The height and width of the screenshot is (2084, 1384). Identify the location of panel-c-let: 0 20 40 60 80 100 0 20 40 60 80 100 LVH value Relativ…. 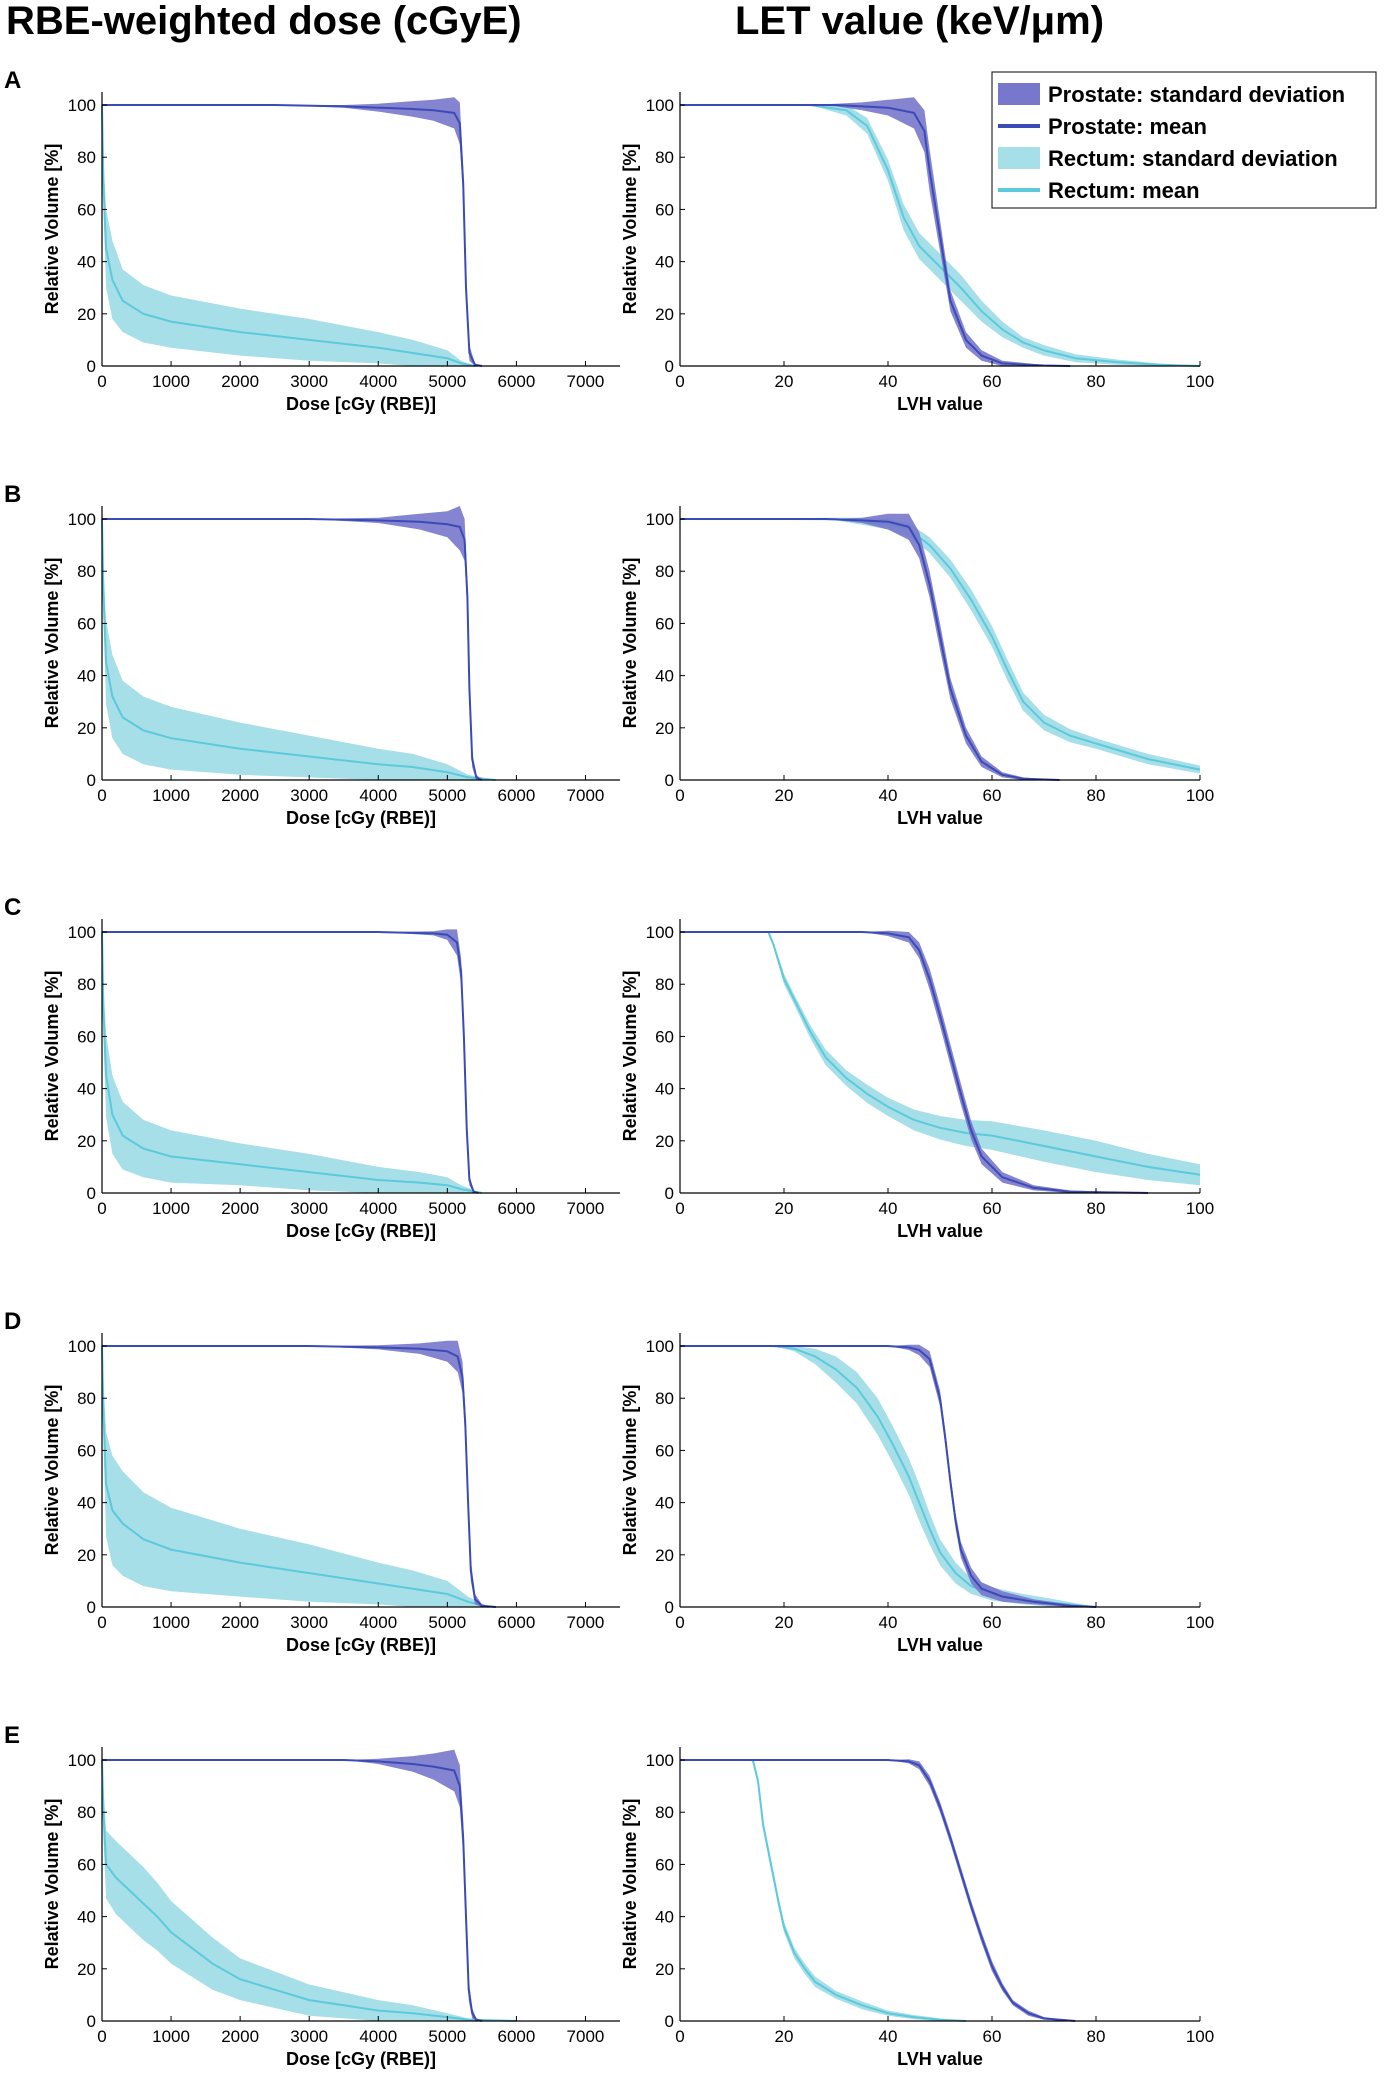
(917, 1080).